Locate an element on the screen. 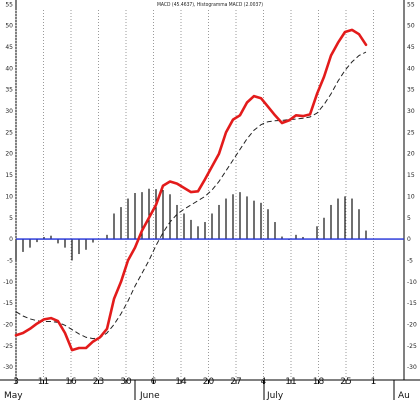 The image size is (420, 400). y-tick-label-right: -10 is located at coordinates (412, 282).